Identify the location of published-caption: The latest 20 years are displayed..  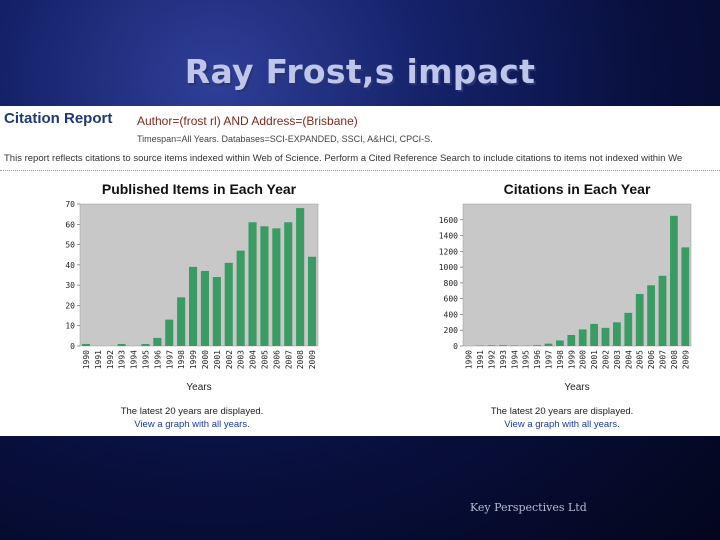
(192, 411).